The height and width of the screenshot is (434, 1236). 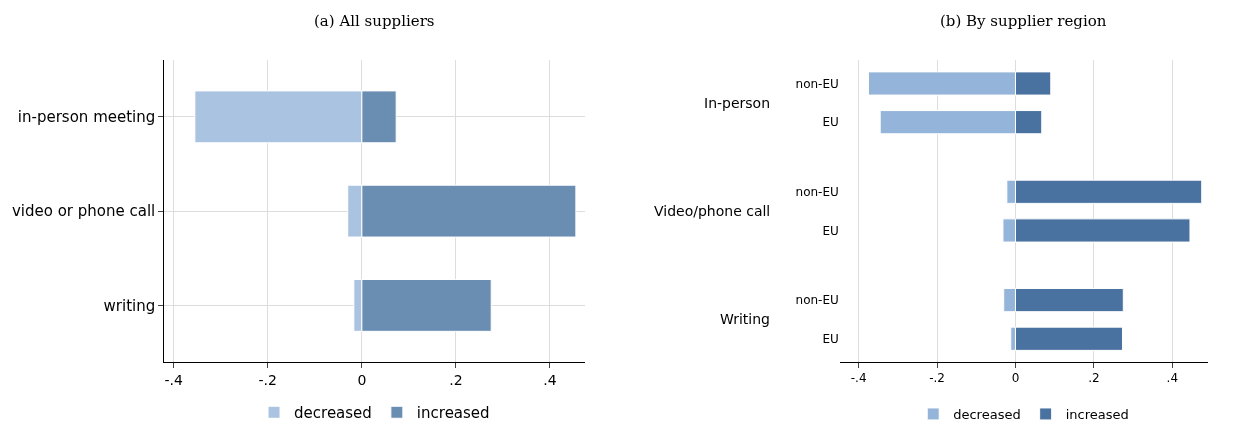 What do you see at coordinates (745, 319) in the screenshot?
I see `text: Writing` at bounding box center [745, 319].